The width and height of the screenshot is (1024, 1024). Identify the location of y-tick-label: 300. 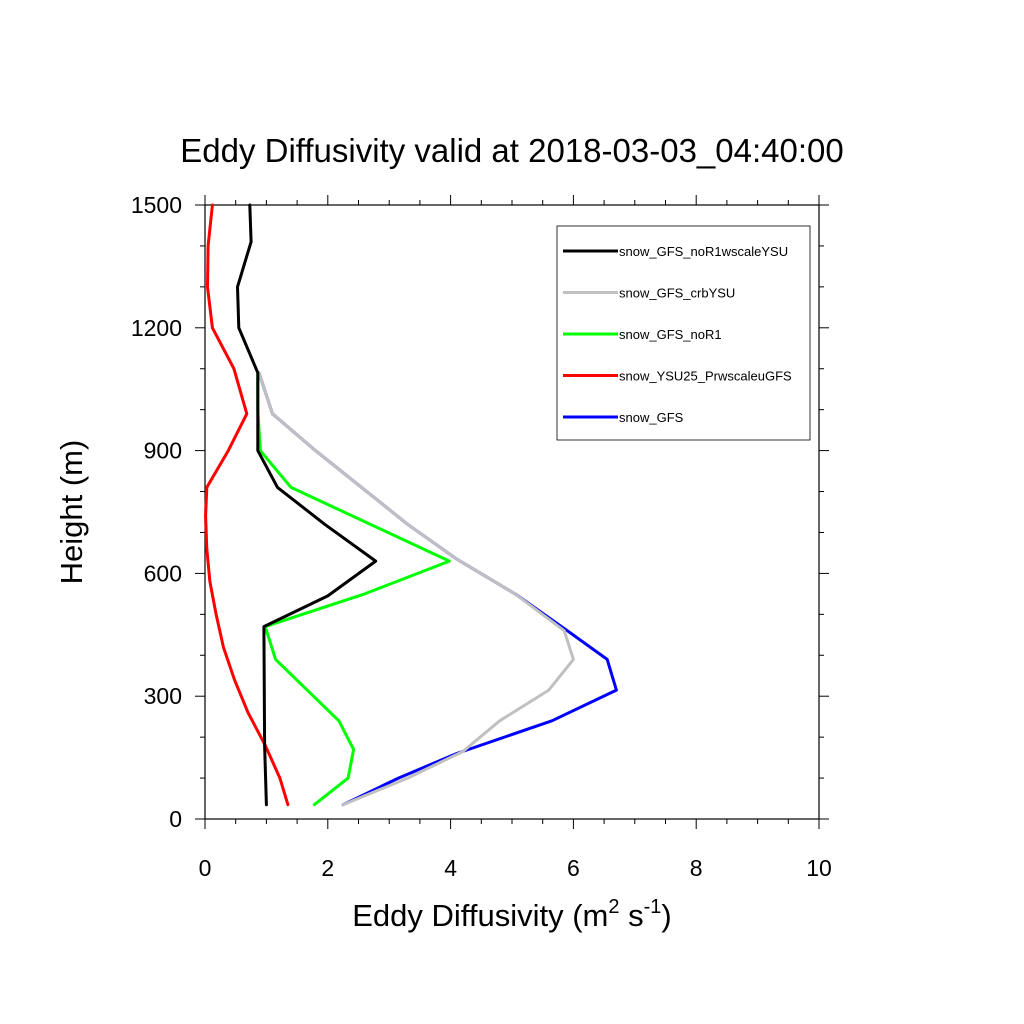
(163, 696).